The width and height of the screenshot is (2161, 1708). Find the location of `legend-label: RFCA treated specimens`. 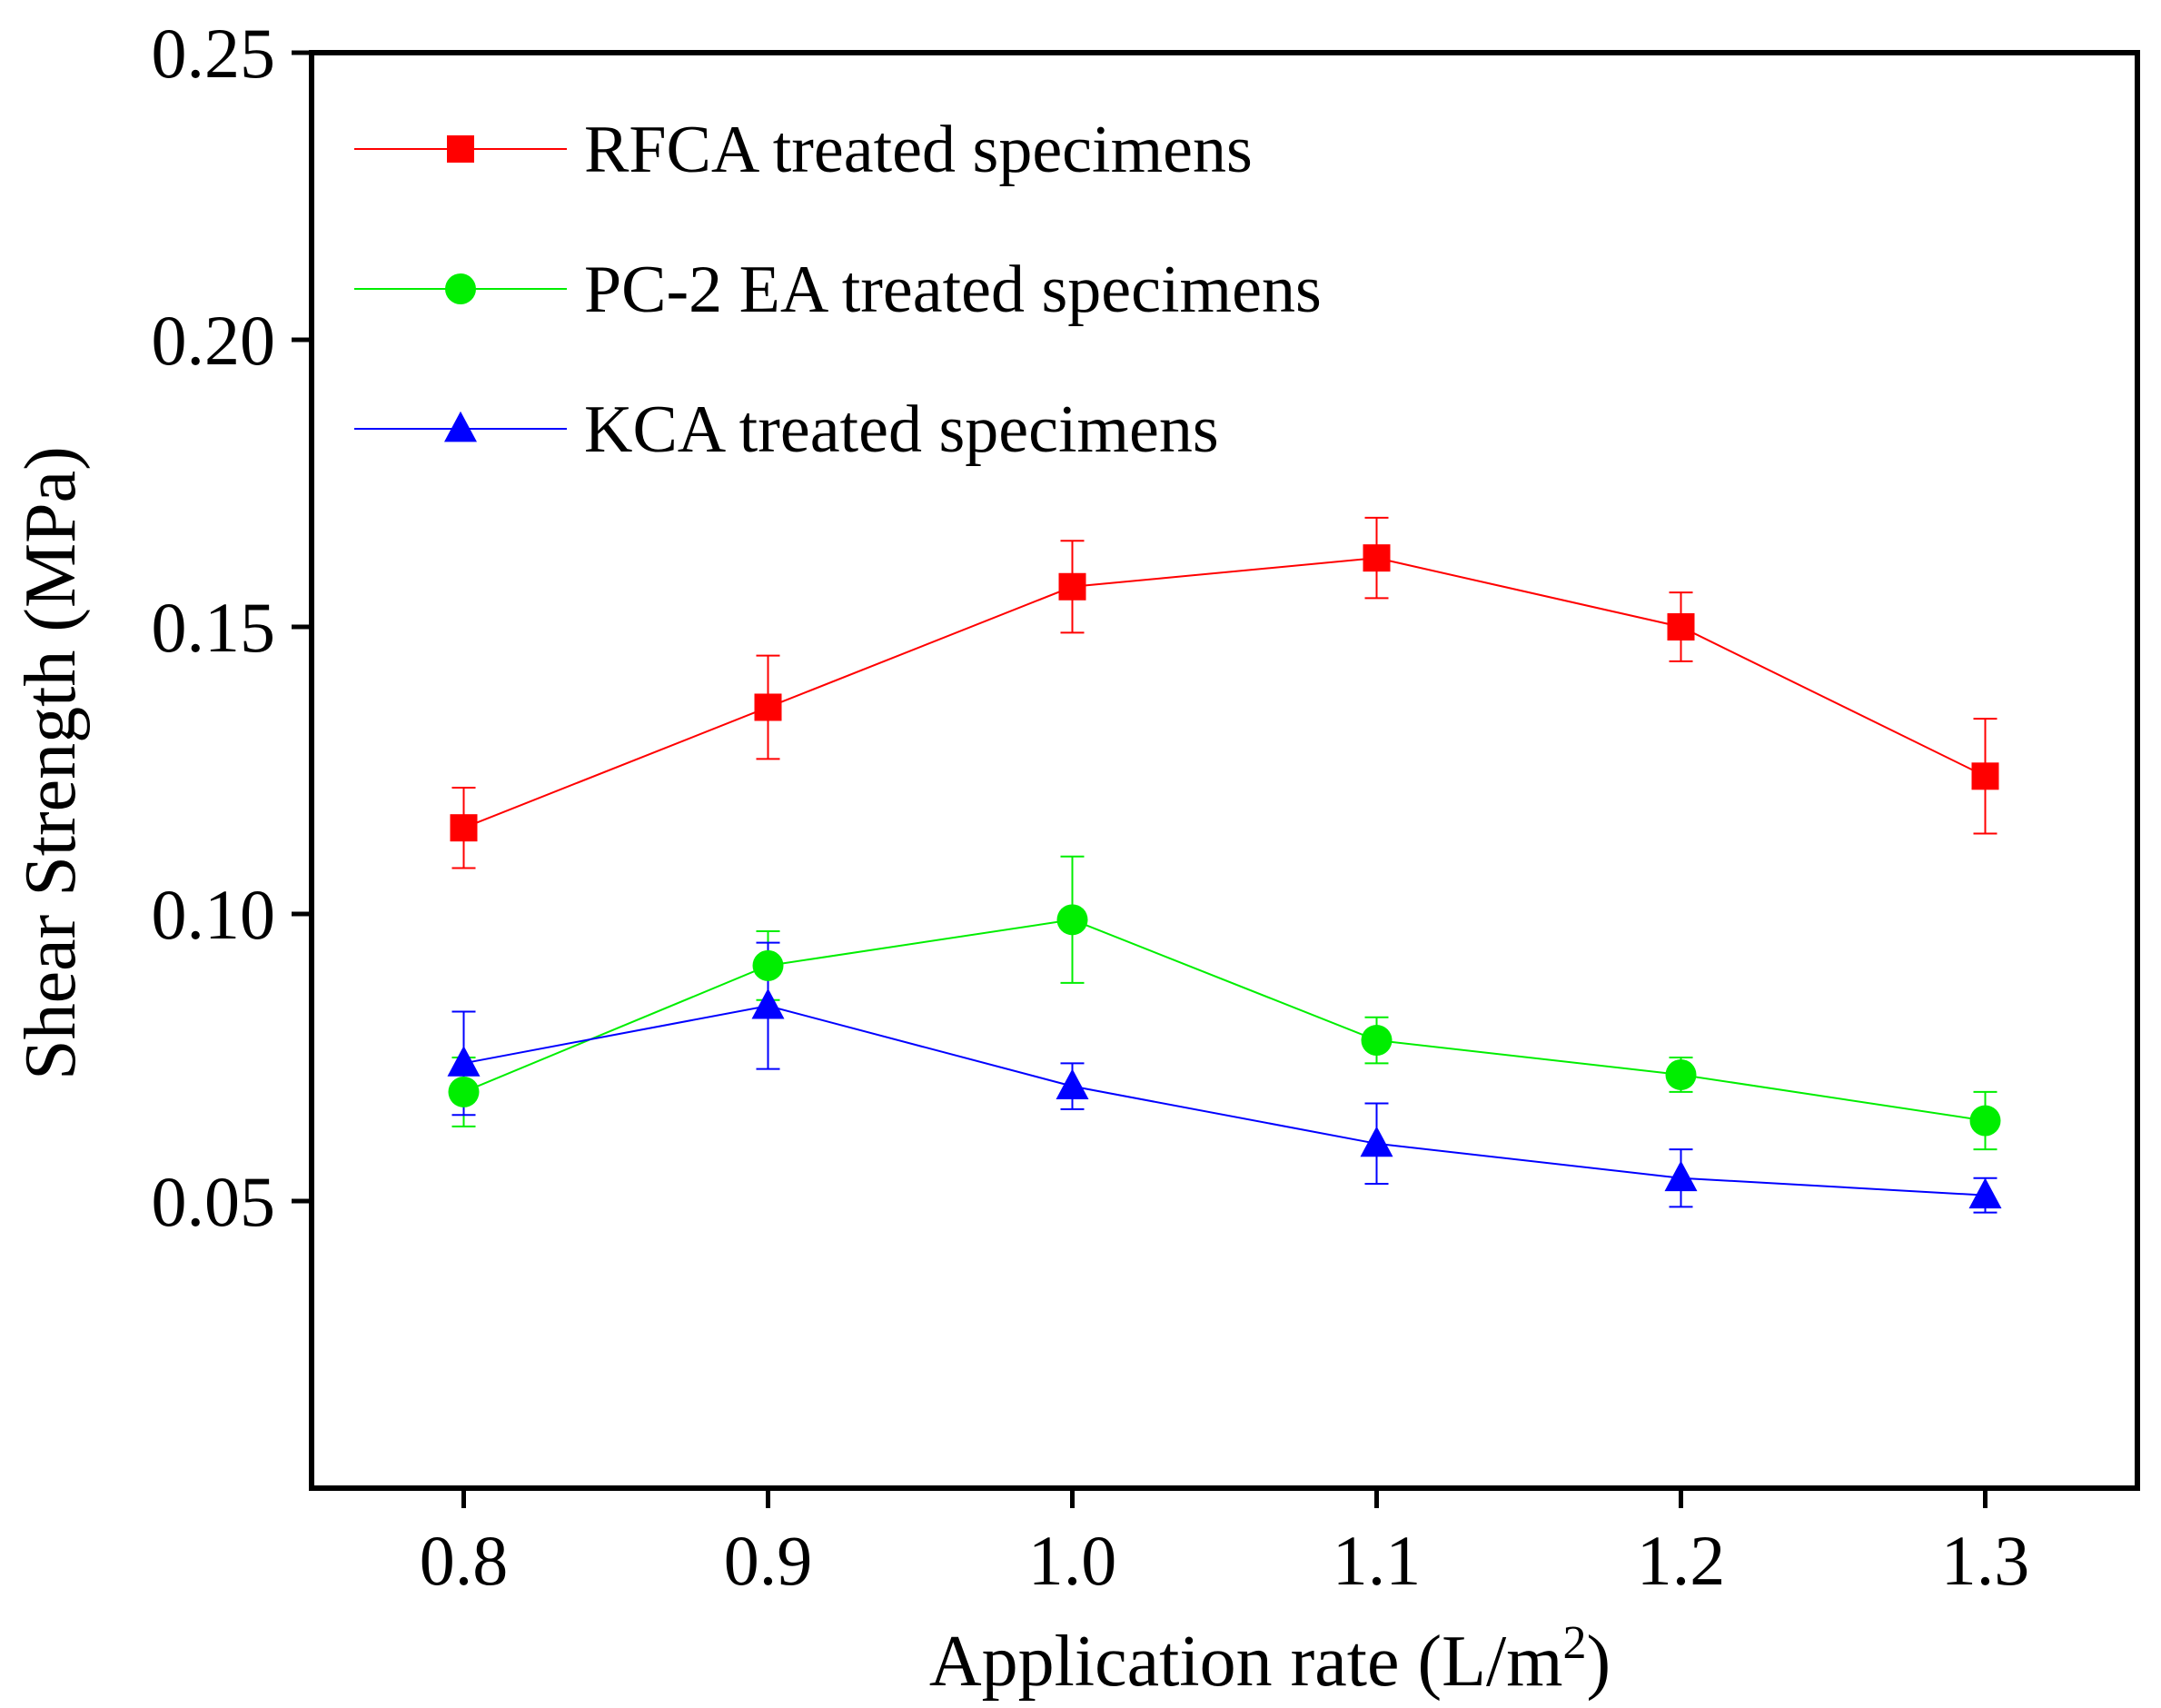

legend-label: RFCA treated specimens is located at coordinates (919, 150).